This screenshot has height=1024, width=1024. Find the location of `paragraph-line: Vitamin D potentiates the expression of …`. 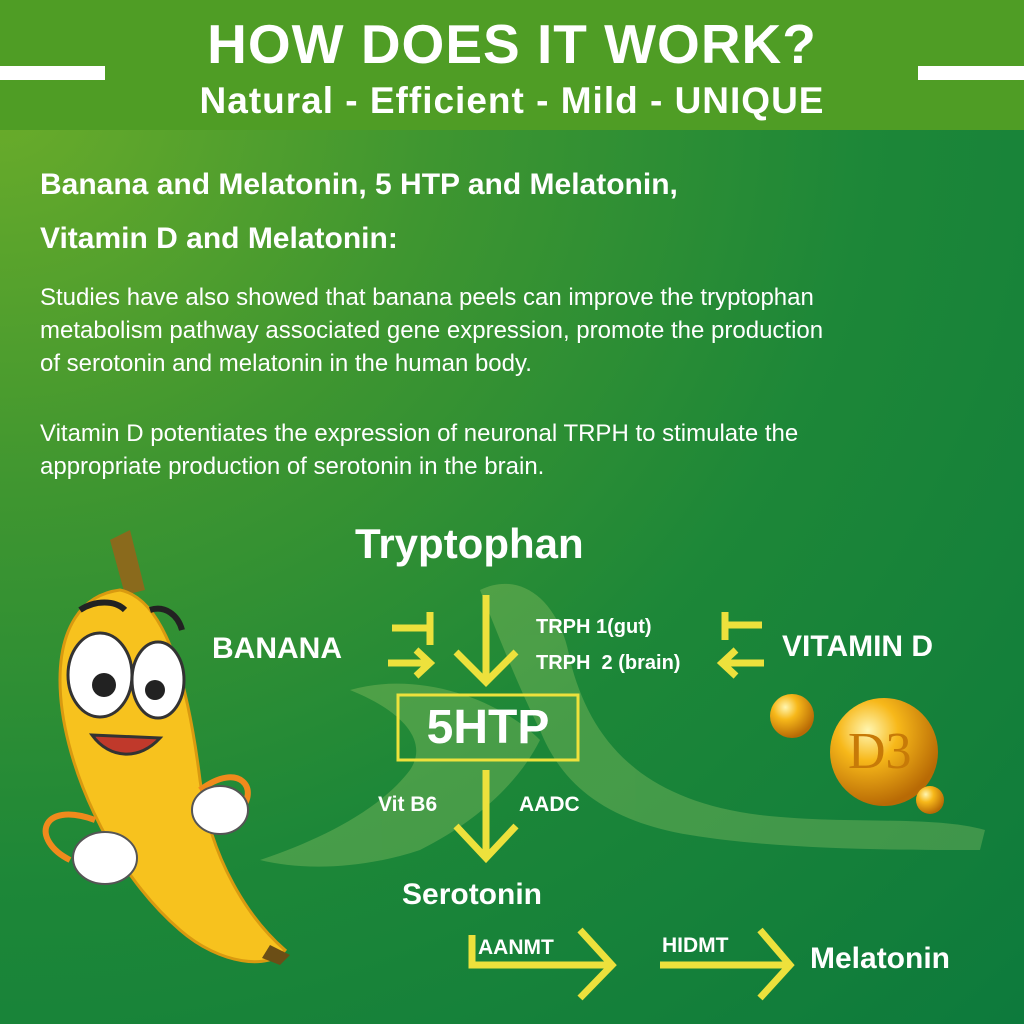

paragraph-line: Vitamin D potentiates the expression of … is located at coordinates (419, 433).